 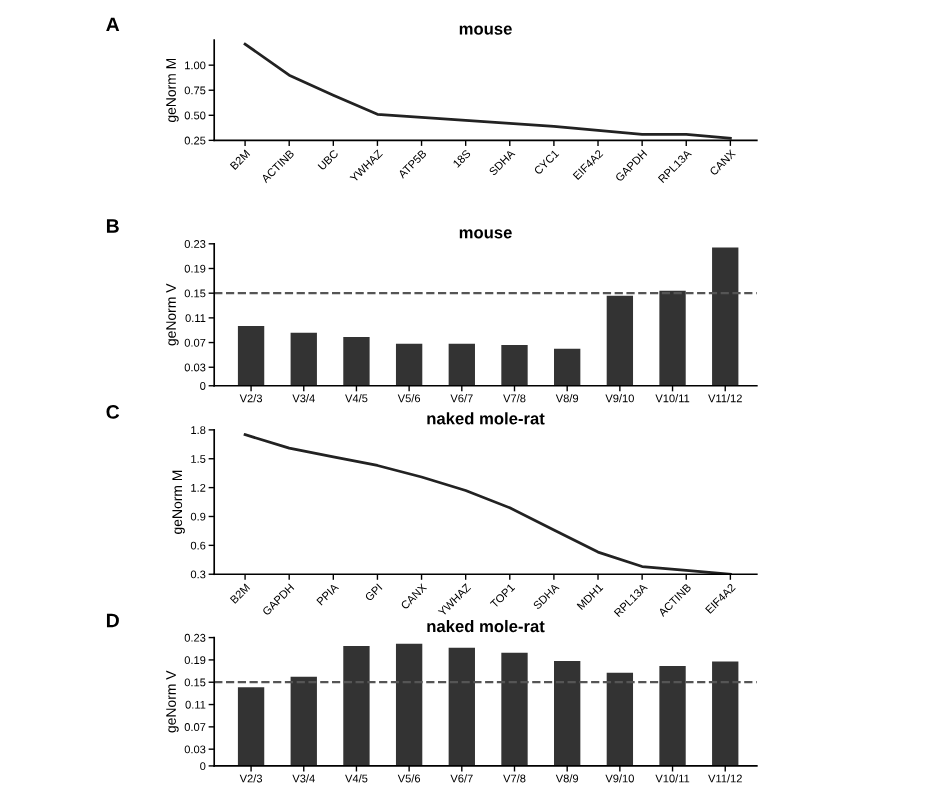 I want to click on text: D, so click(x=112, y=620).